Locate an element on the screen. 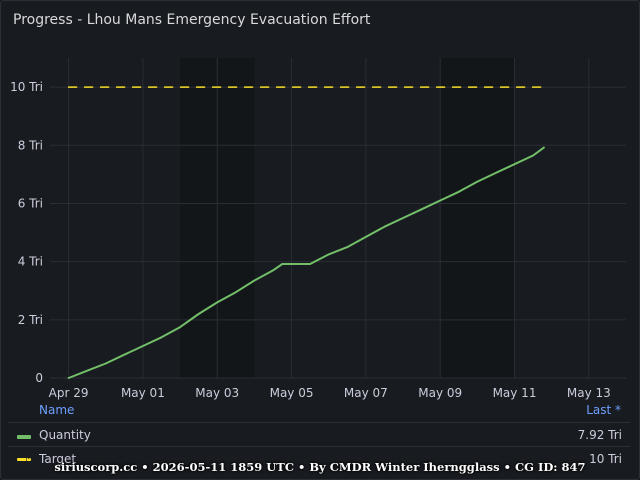 The height and width of the screenshot is (480, 640). x-tick-label: May 05 is located at coordinates (292, 393).